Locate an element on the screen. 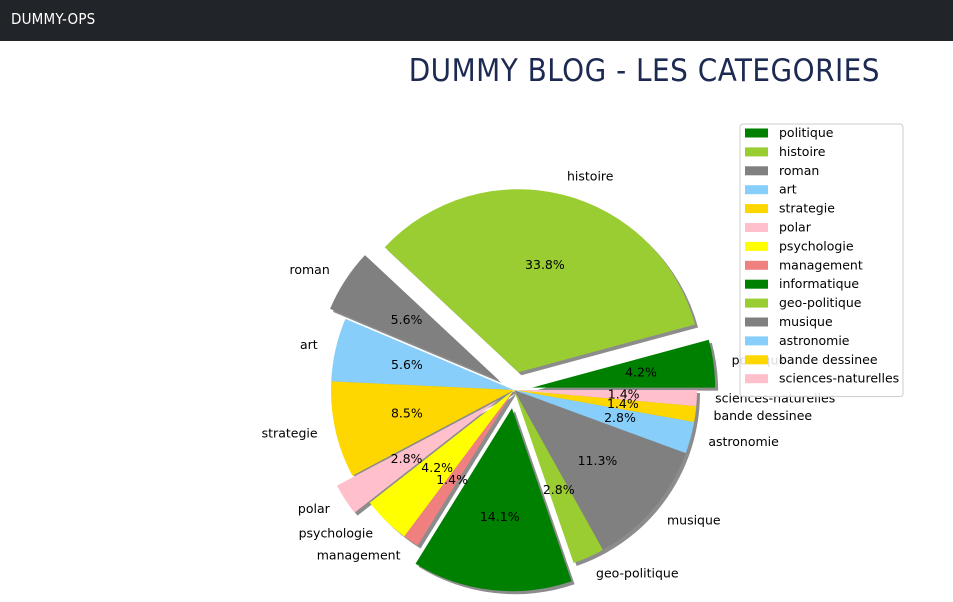 The image size is (953, 602). slice-percent-informatique: 14.1% is located at coordinates (500, 516).